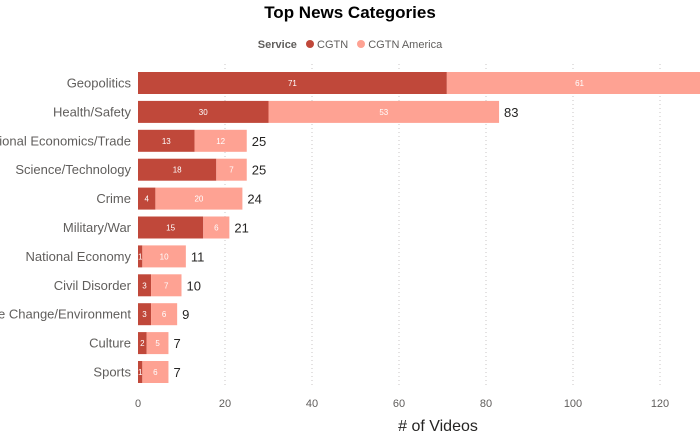 Image resolution: width=700 pixels, height=441 pixels. I want to click on legend: Service CGTN CGTN America, so click(350, 45).